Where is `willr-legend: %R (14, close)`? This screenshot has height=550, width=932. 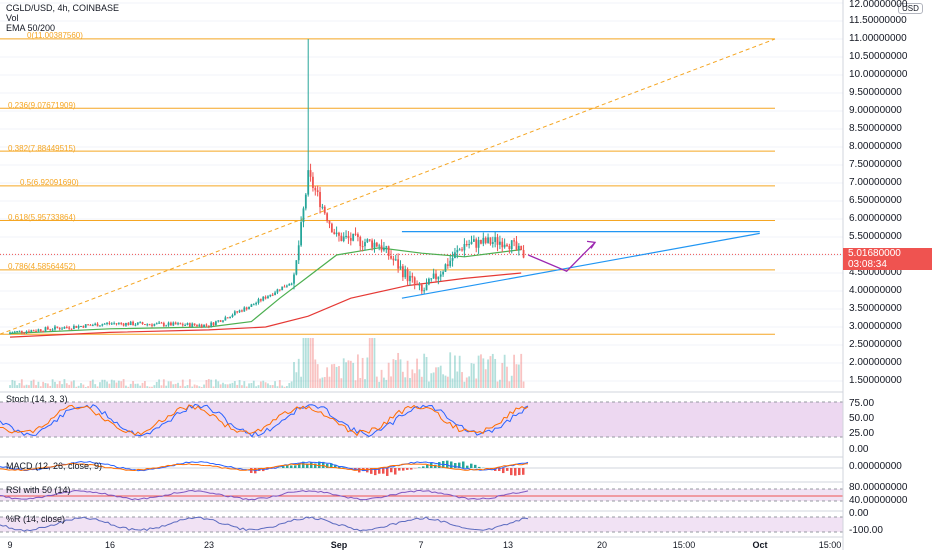
willr-legend: %R (14, close) is located at coordinates (36, 519).